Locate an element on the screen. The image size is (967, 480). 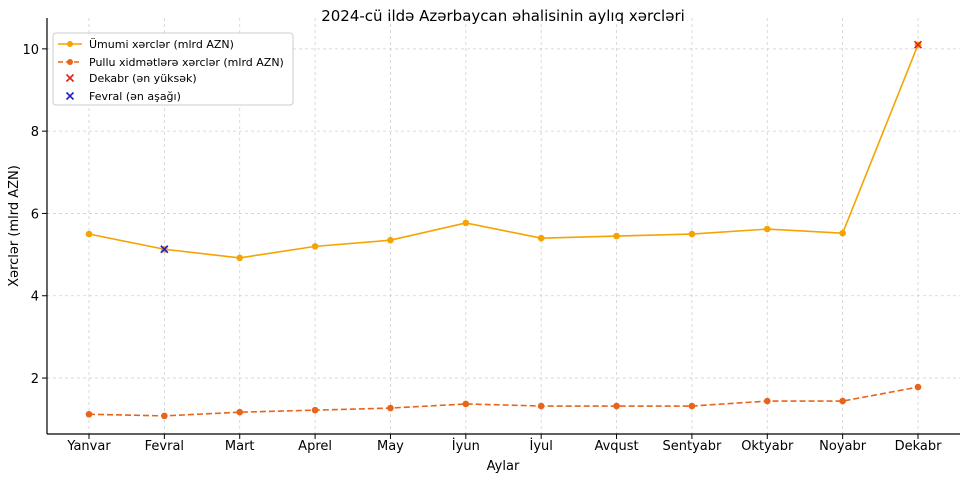
x-tick-label: Sentyabr is located at coordinates (691, 446).